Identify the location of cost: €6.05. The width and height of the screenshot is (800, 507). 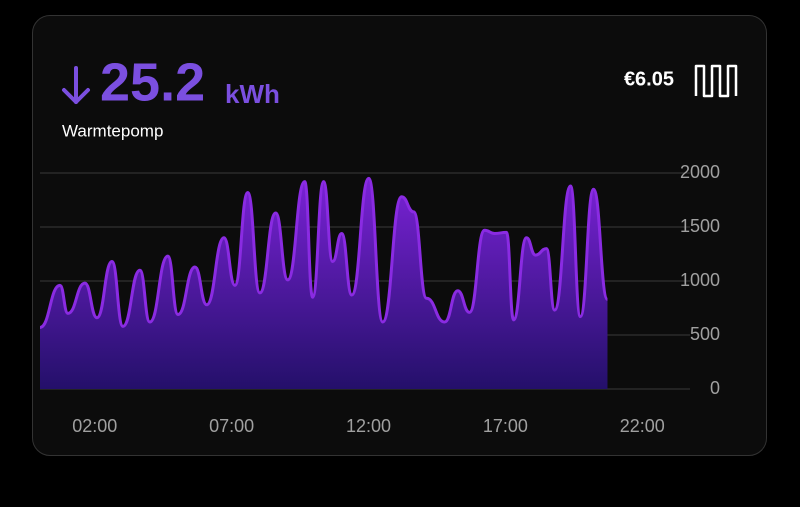
(649, 79).